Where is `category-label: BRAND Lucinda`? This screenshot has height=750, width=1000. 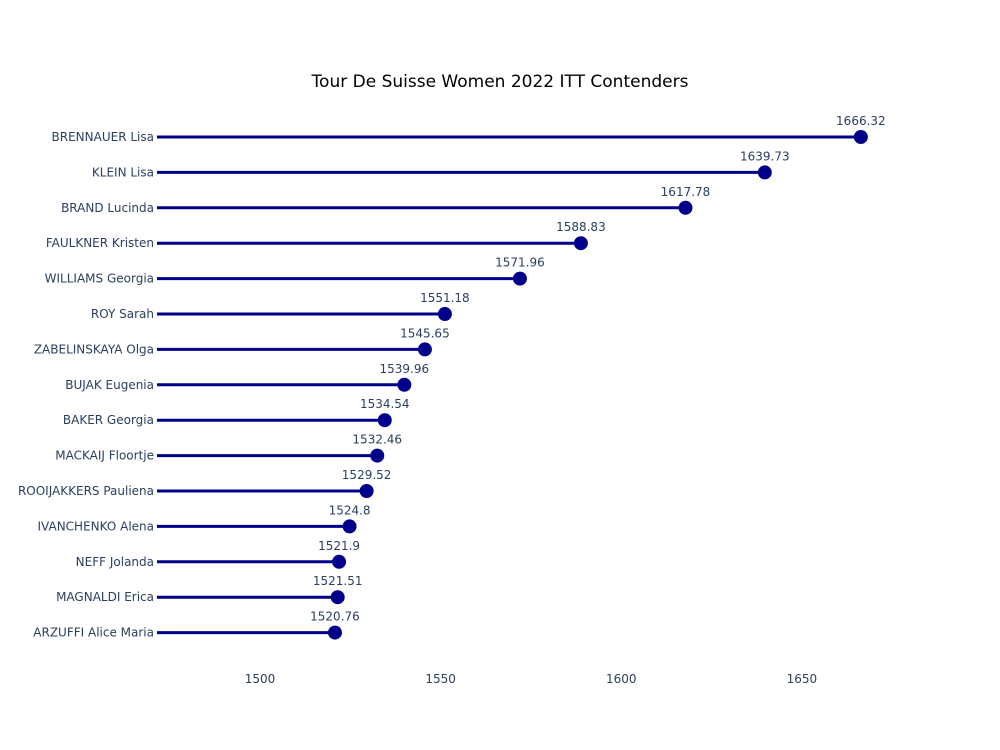 category-label: BRAND Lucinda is located at coordinates (107, 208).